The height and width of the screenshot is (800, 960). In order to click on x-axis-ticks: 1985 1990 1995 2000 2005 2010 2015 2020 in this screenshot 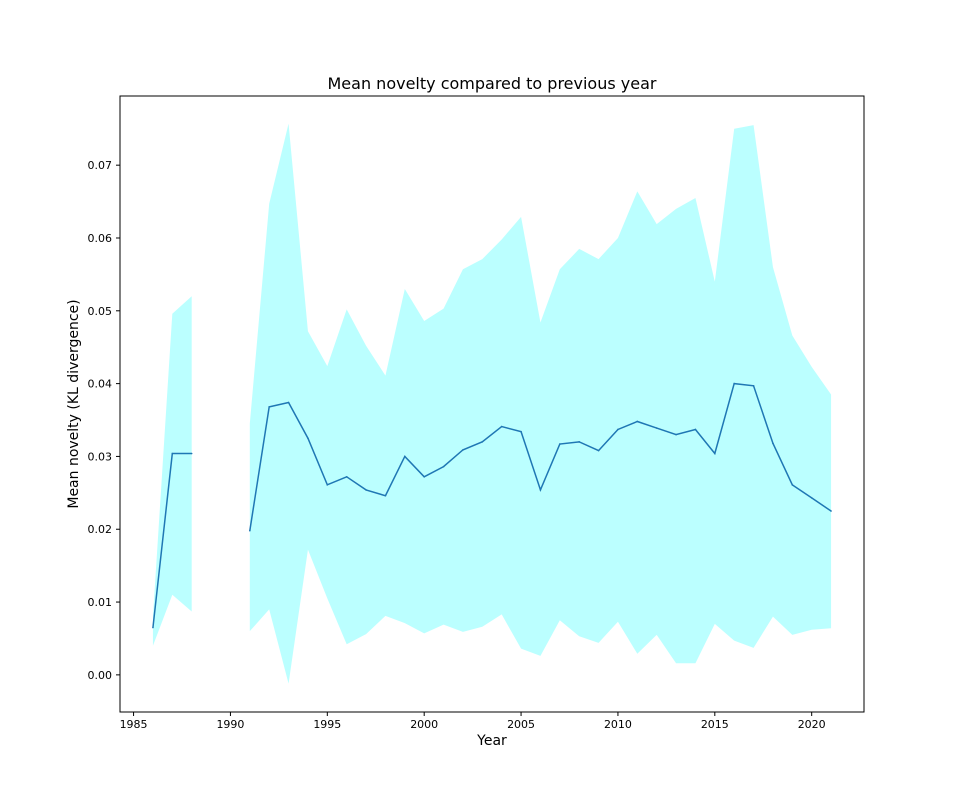, I will do `click(473, 721)`.